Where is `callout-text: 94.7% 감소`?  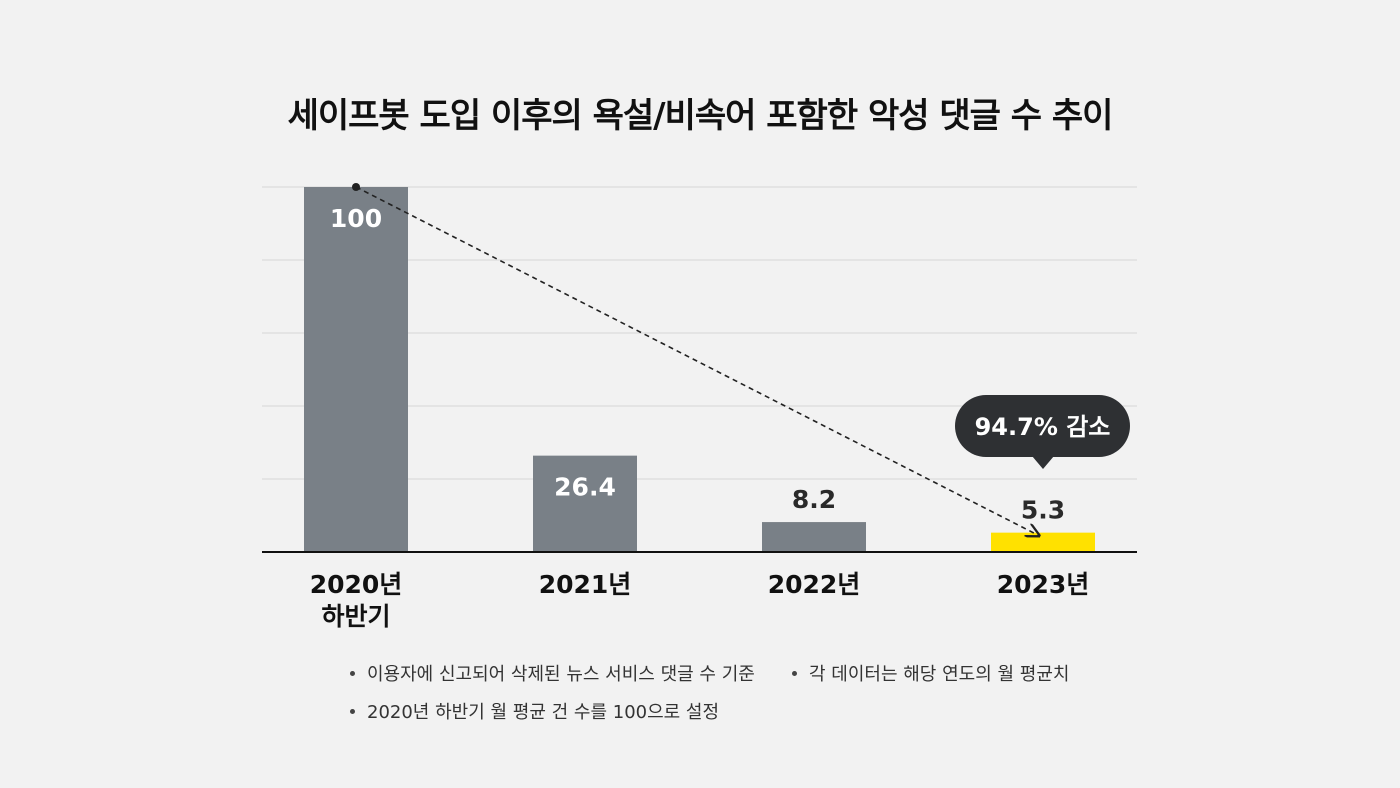 callout-text: 94.7% 감소 is located at coordinates (1043, 427).